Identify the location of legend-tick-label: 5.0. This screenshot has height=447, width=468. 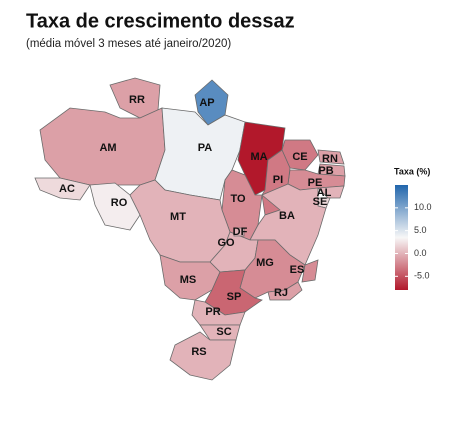
(420, 230).